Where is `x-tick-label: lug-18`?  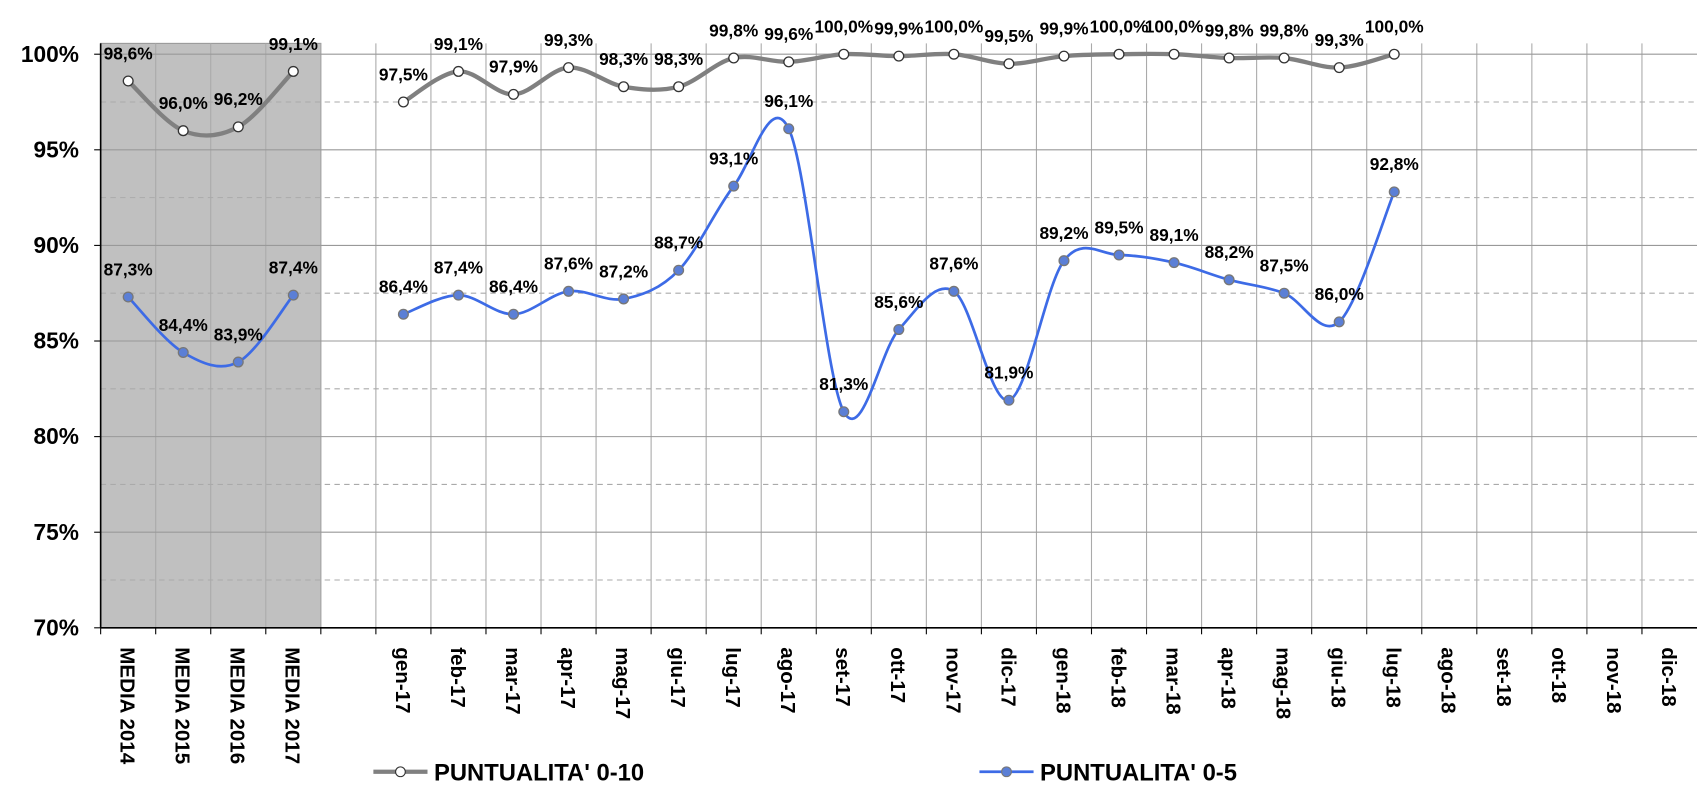 x-tick-label: lug-18 is located at coordinates (1393, 677).